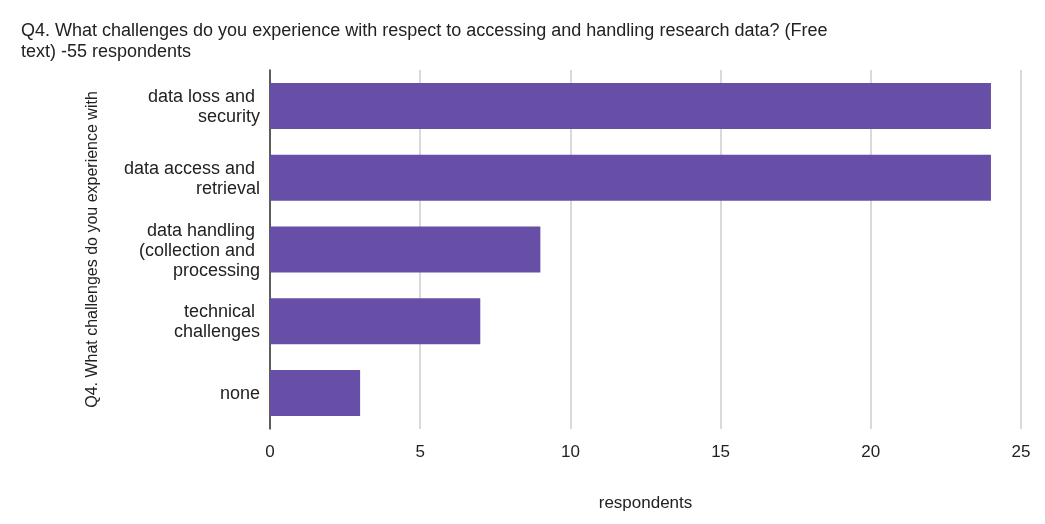 The width and height of the screenshot is (1045, 524). Describe the element at coordinates (199, 249) in the screenshot. I see `y-tick-label: data handling (collection and processing` at that location.